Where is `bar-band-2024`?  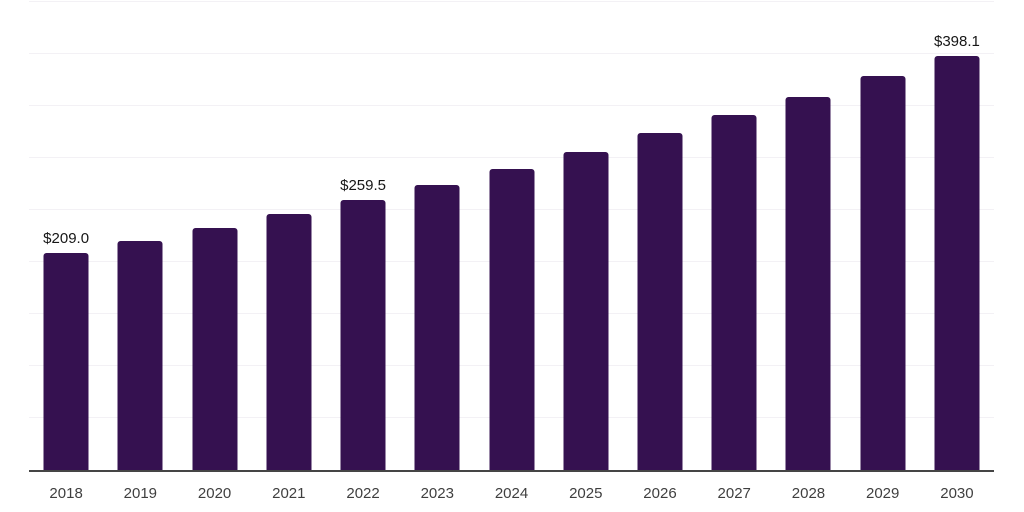
bar-band-2024 is located at coordinates (511, 235).